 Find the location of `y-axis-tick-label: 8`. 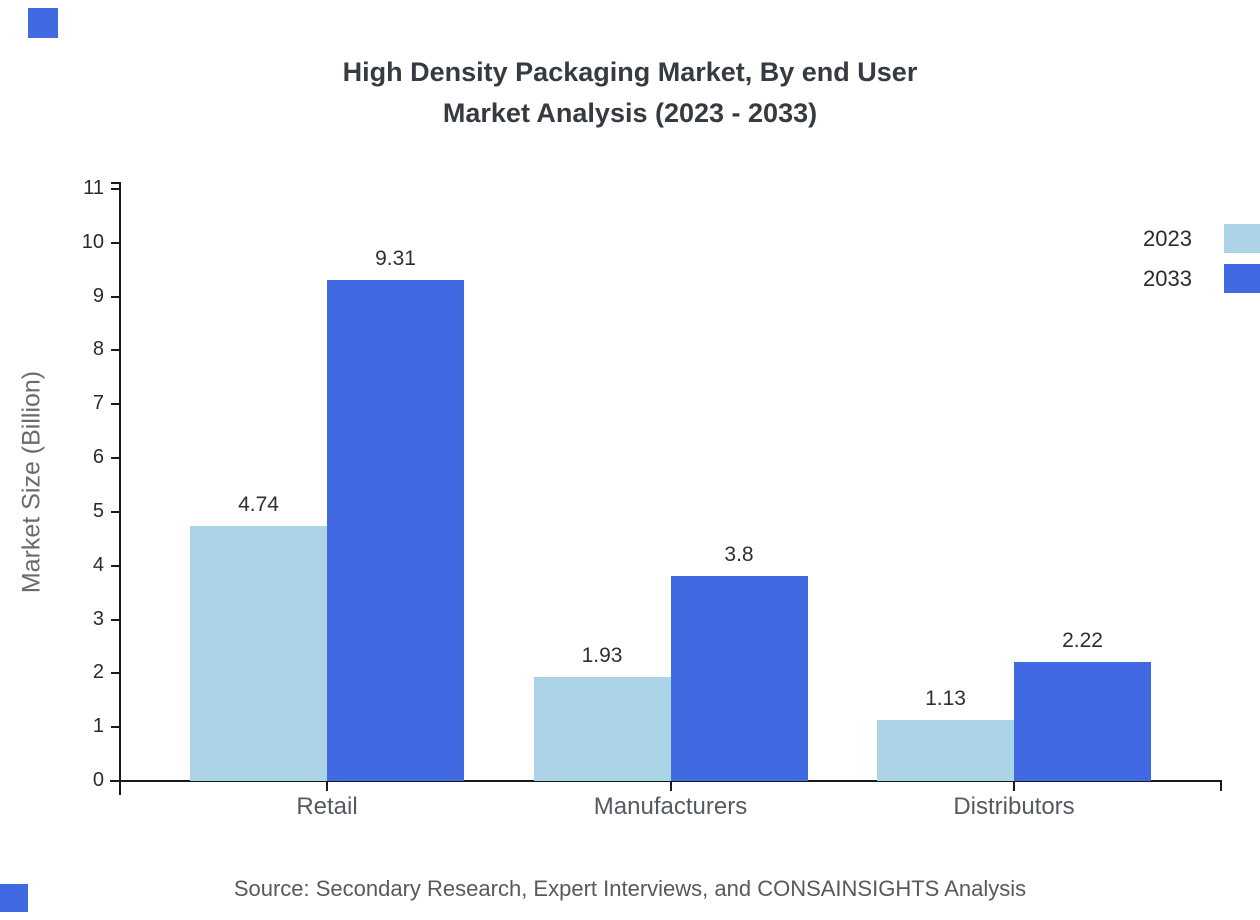

y-axis-tick-label: 8 is located at coordinates (98, 349).